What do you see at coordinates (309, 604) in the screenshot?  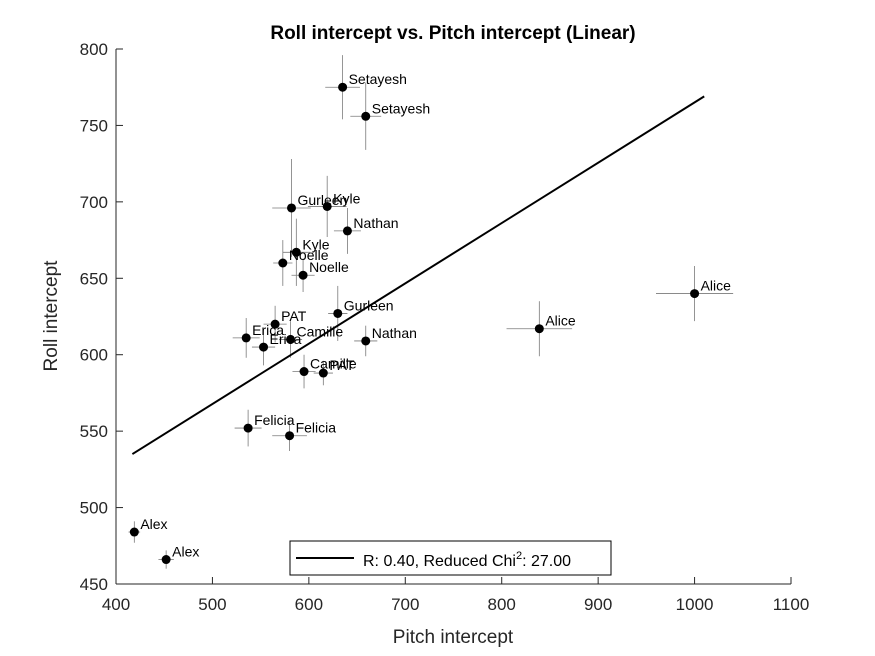 I see `x-tick-label: 600` at bounding box center [309, 604].